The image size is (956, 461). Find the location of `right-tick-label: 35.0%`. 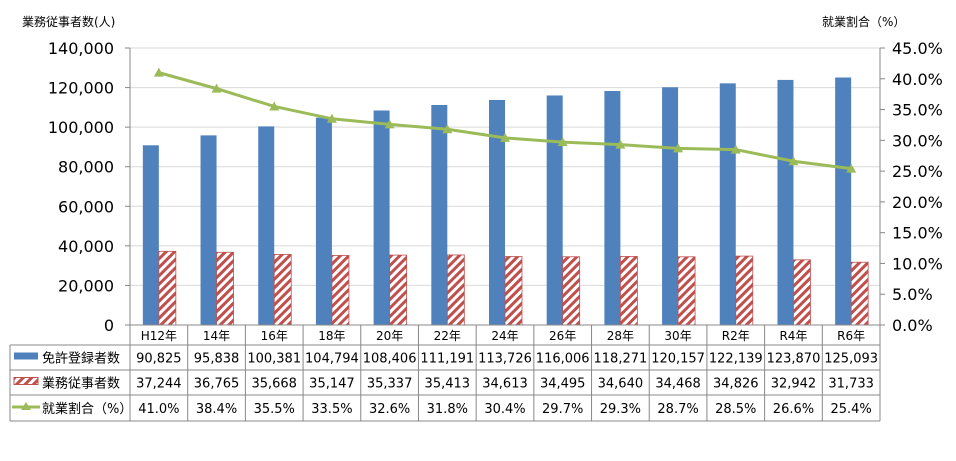

right-tick-label: 35.0% is located at coordinates (917, 110).